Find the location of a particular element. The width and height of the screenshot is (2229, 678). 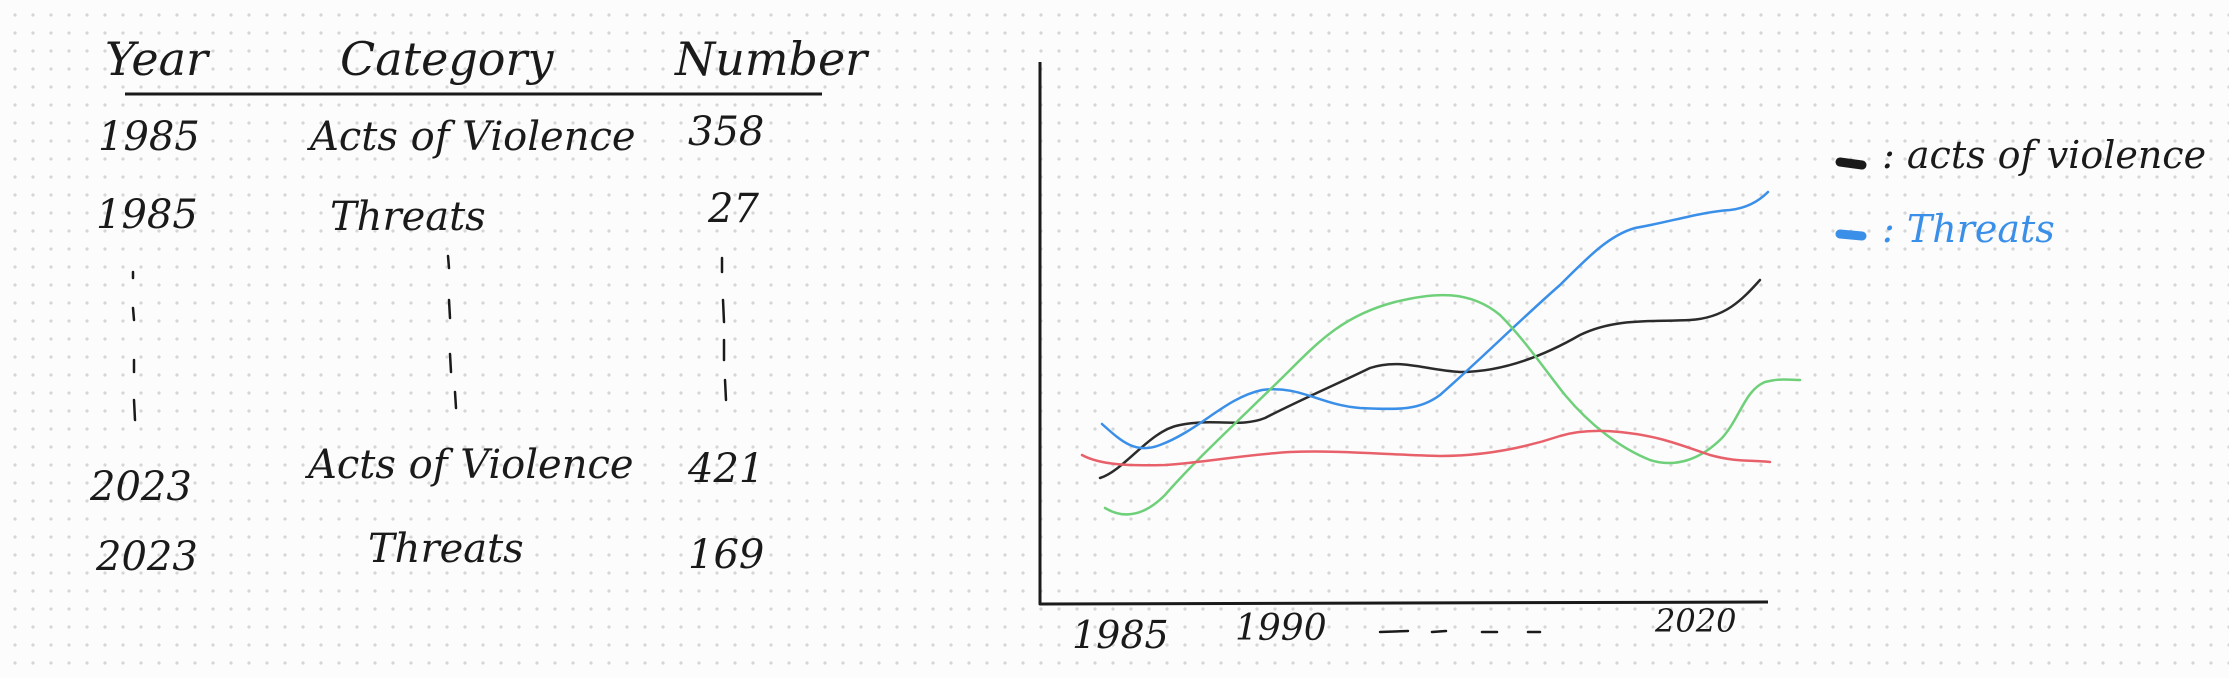

series-line-red is located at coordinates (1426, 448).